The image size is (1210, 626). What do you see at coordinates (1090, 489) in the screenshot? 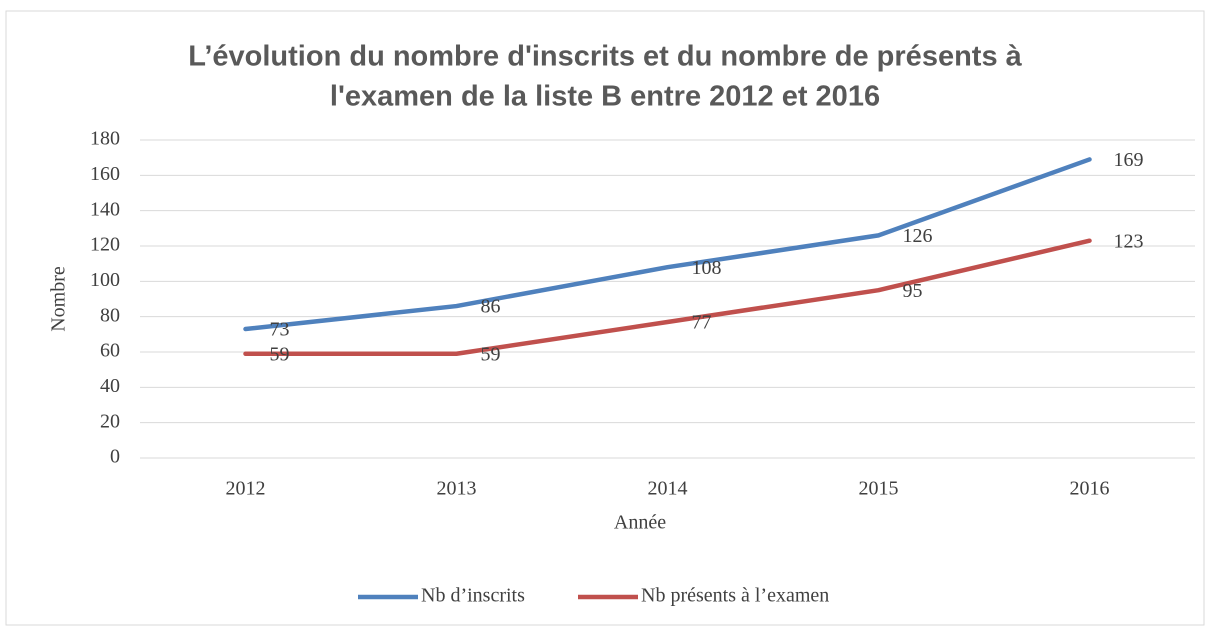
I see `x-tick-label: 2016` at bounding box center [1090, 489].